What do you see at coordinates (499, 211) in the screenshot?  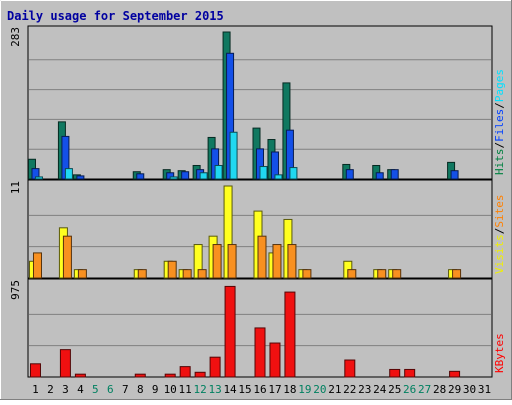 I see `legend-sites: Sites` at bounding box center [499, 211].